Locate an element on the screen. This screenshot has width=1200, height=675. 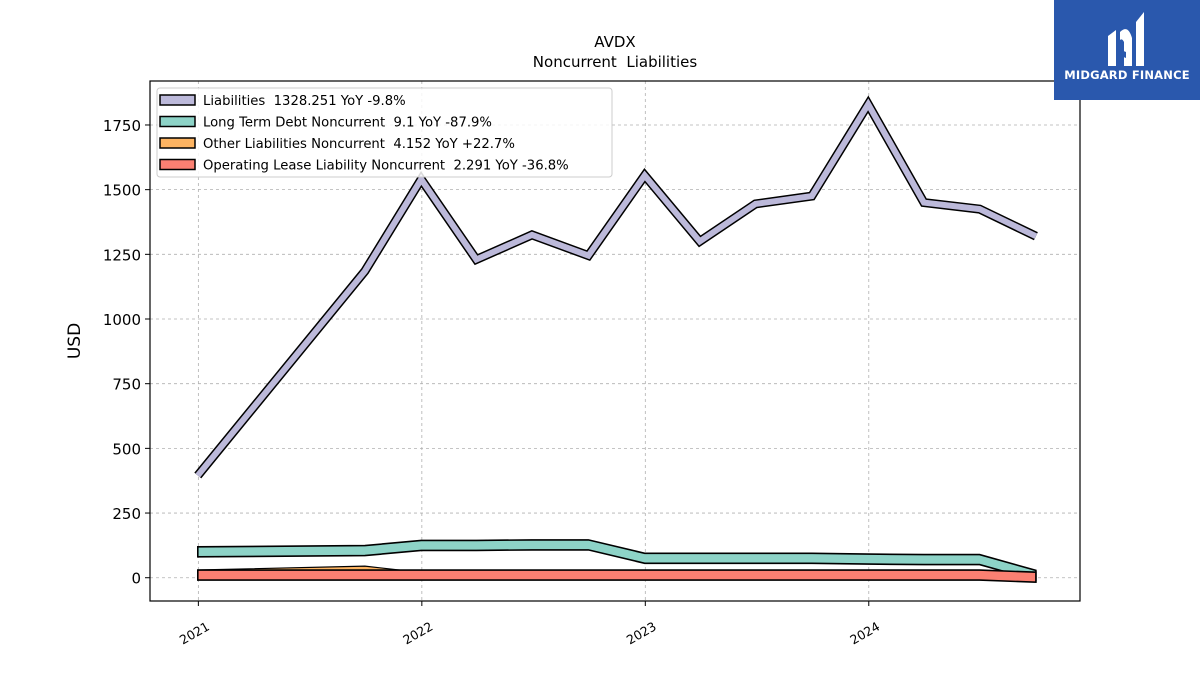
y-tick-label: 750 is located at coordinates (126, 385).